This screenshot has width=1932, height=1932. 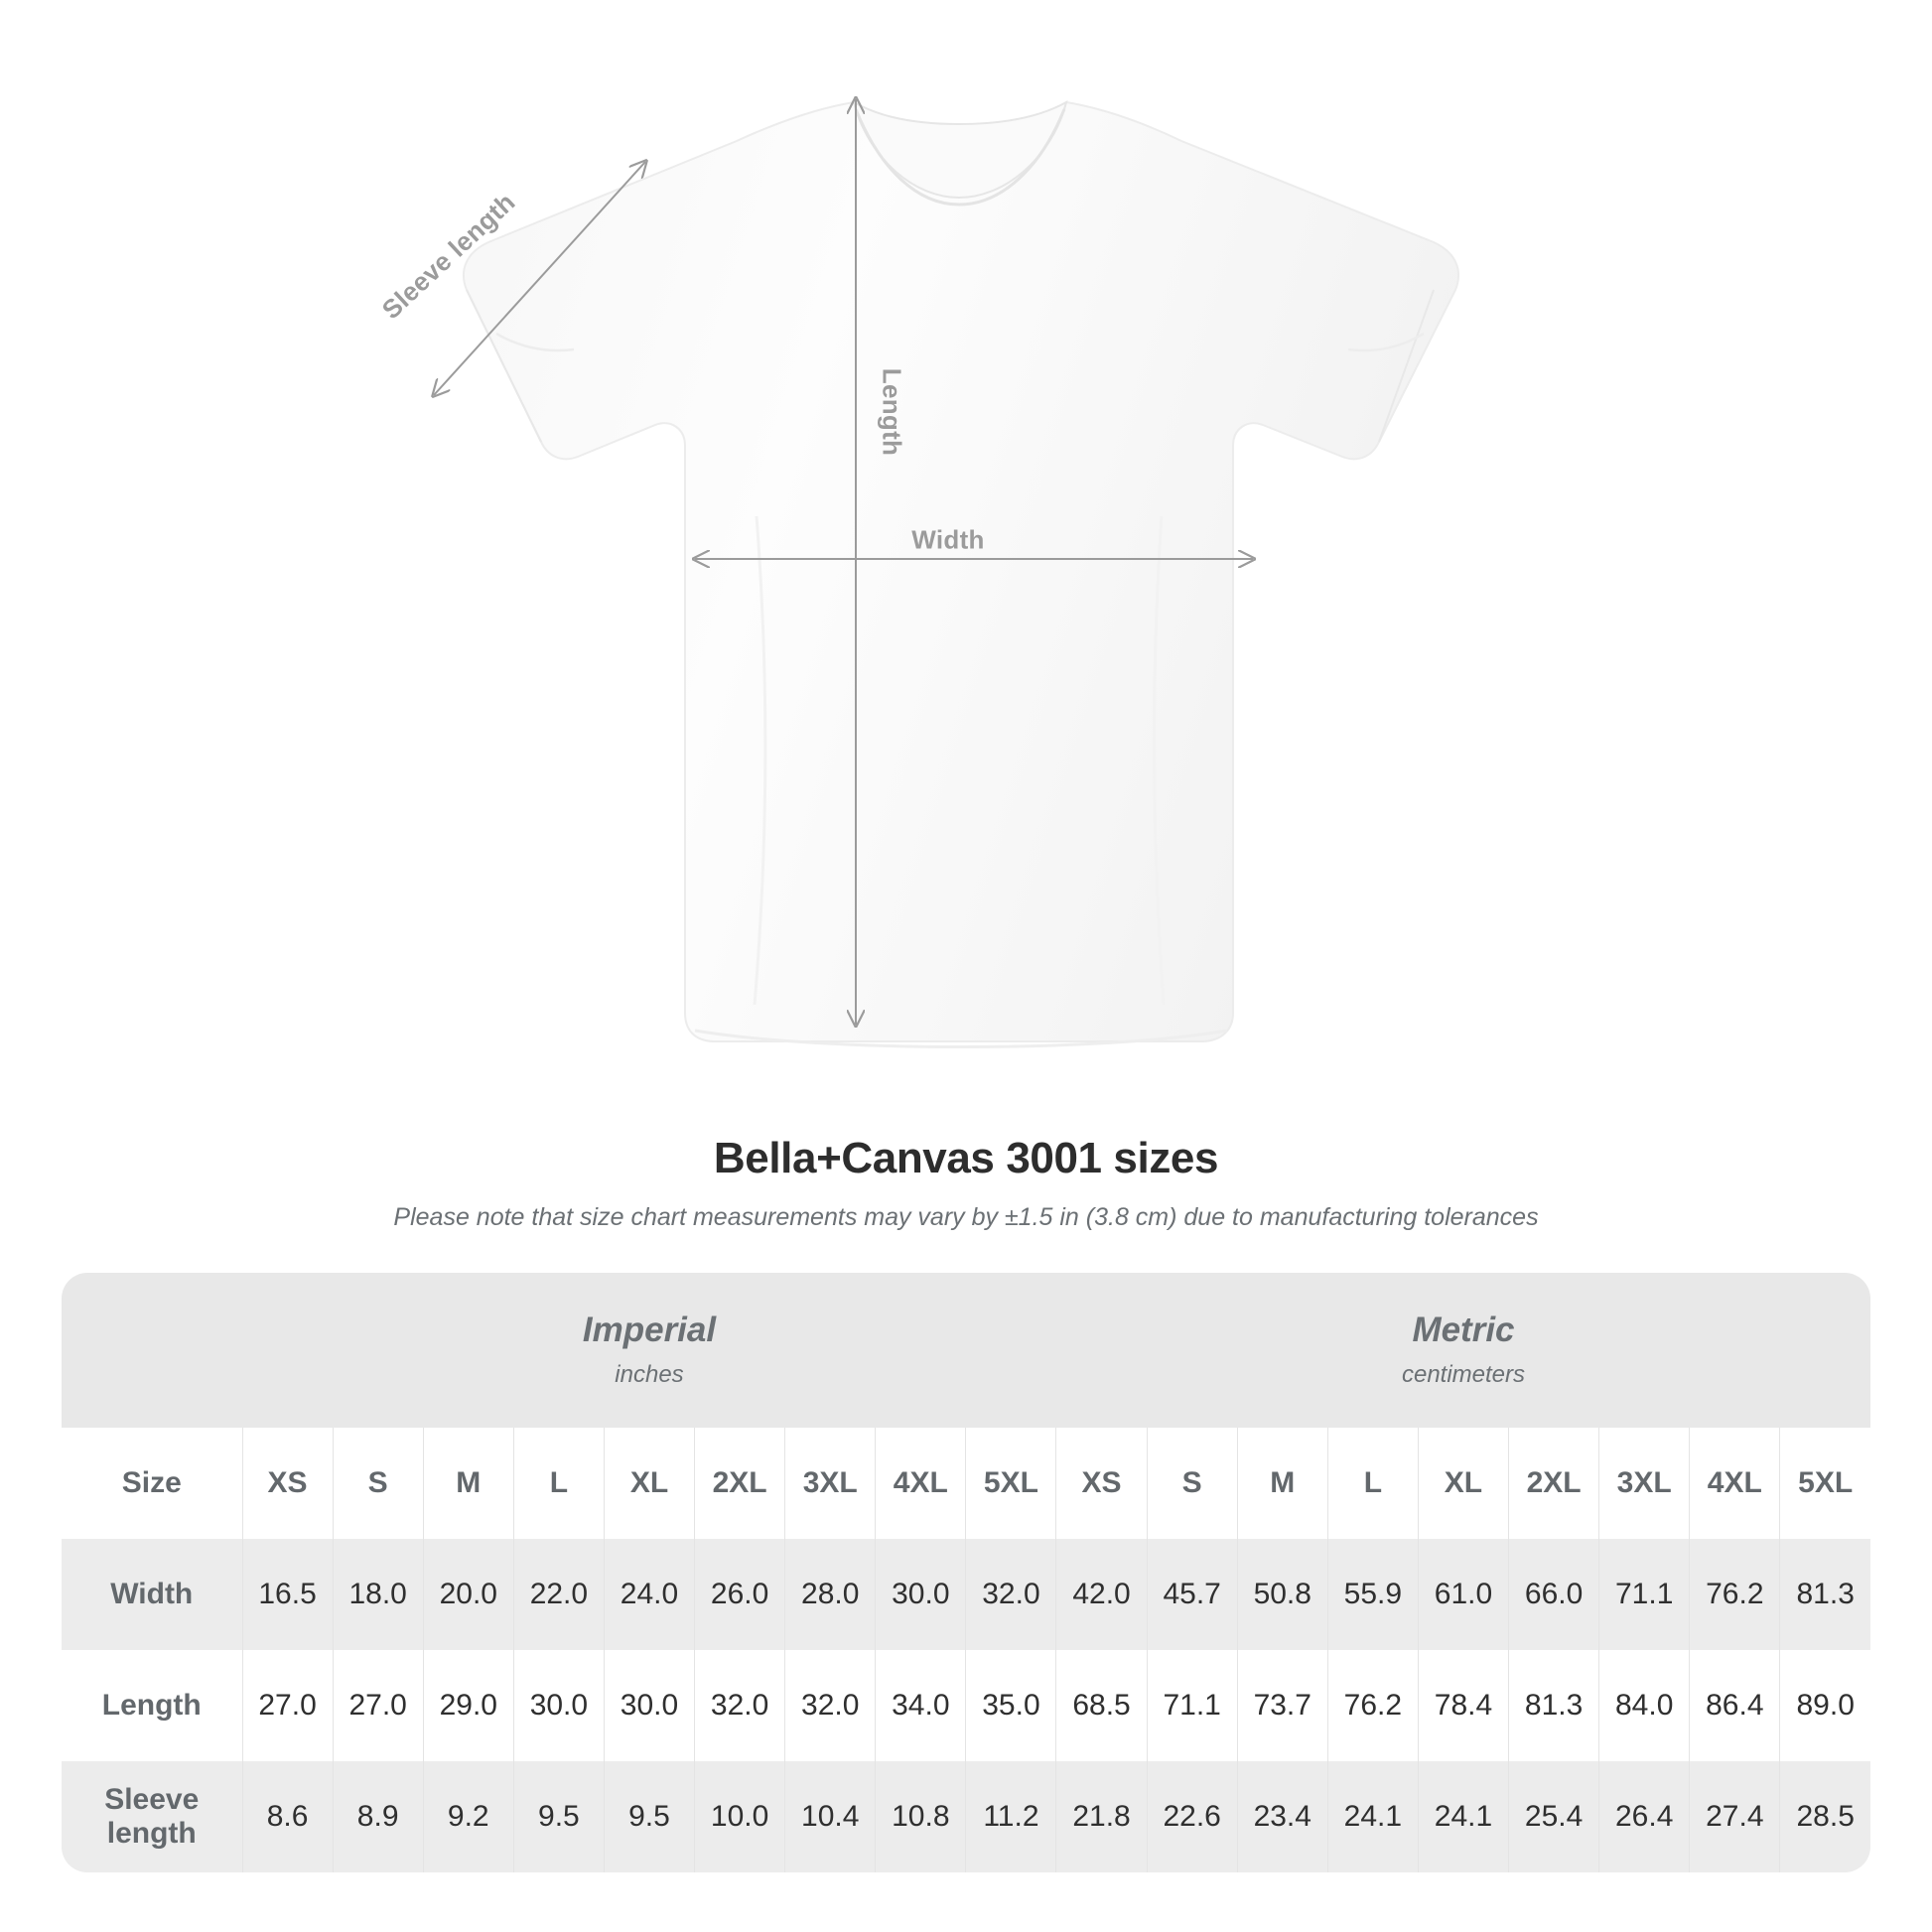 I want to click on table-cell: 18.0, so click(x=378, y=1594).